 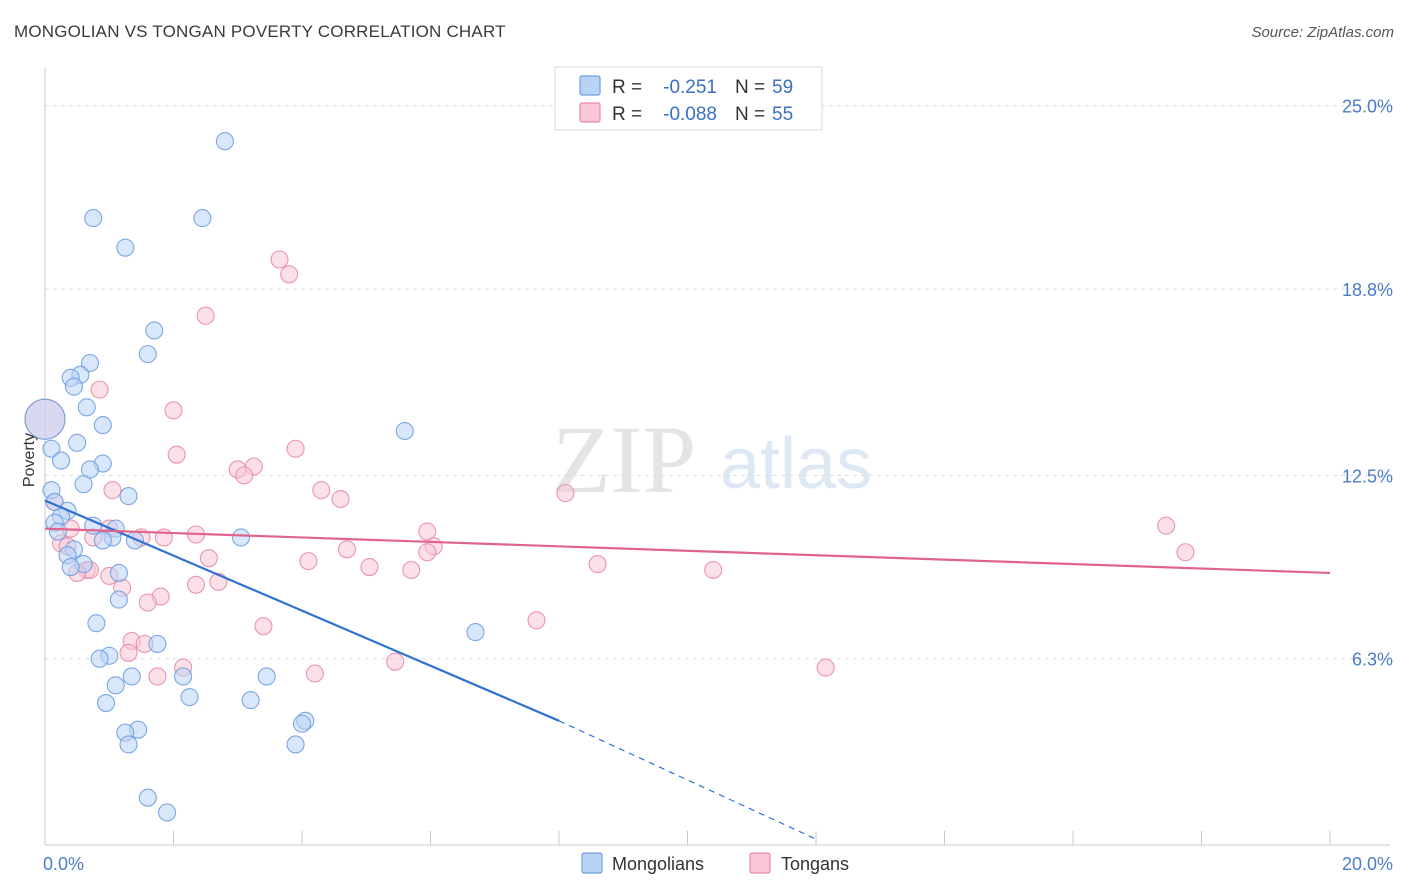 What do you see at coordinates (590, 112) in the screenshot?
I see `legend-swatch-tongans` at bounding box center [590, 112].